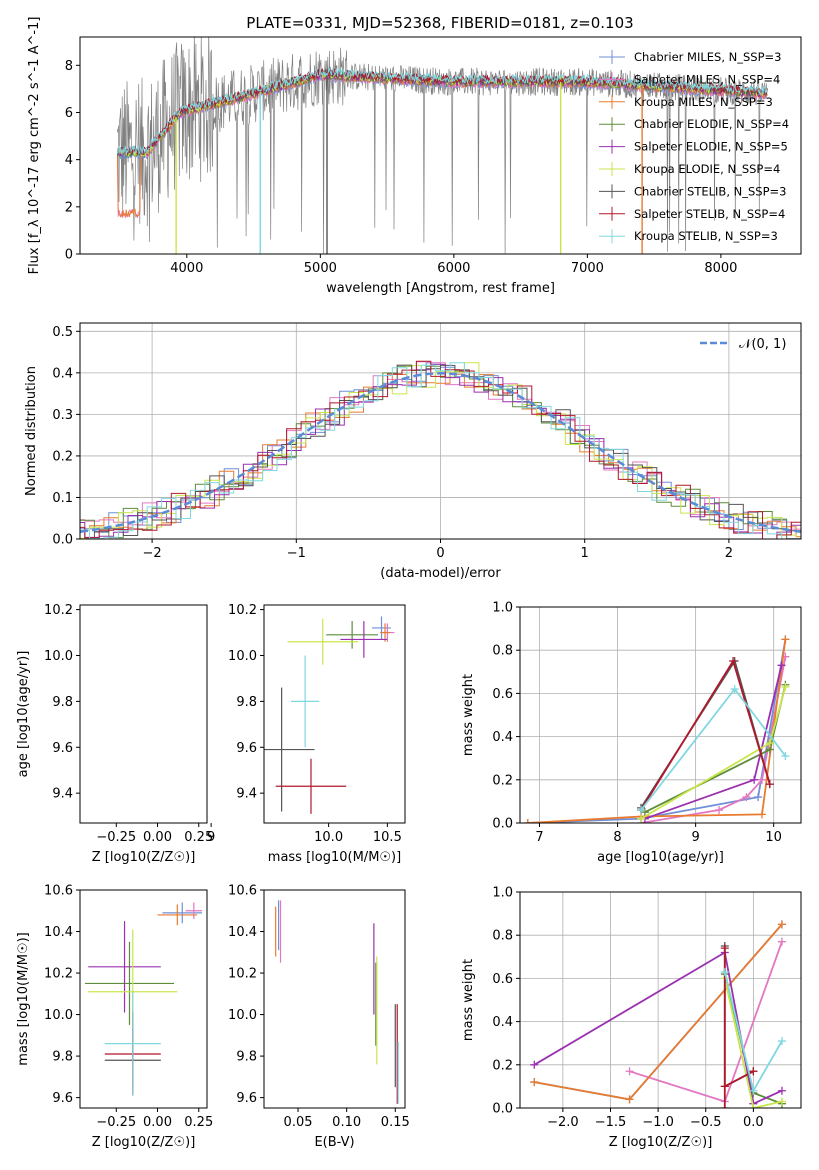  I want to click on legend-label: Kroupa ELODIE, N_SSP=4, so click(707, 169).